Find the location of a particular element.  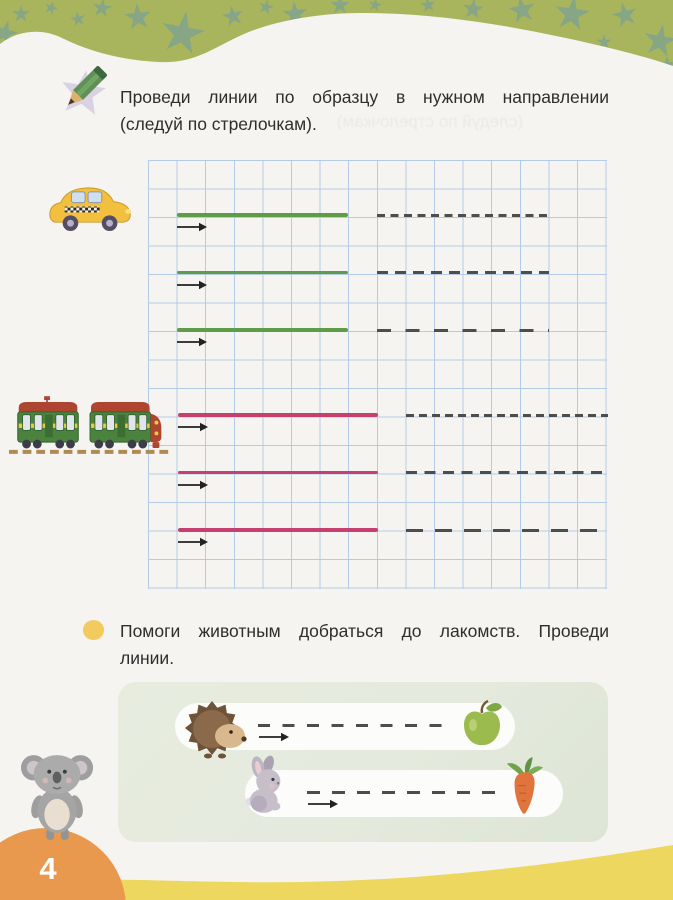

hedgehog-icon is located at coordinates (216, 730).